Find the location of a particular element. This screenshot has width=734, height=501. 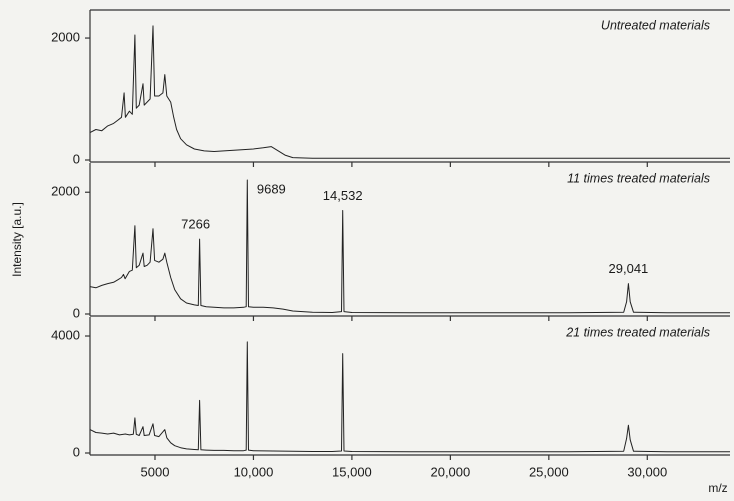

x-tick-label: 15,000 is located at coordinates (352, 471).